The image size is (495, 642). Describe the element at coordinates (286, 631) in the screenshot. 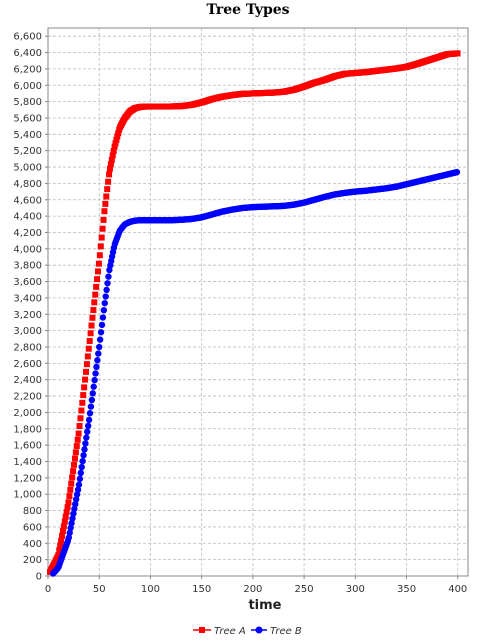

I see `legend-label-tree-b: Tree B` at that location.